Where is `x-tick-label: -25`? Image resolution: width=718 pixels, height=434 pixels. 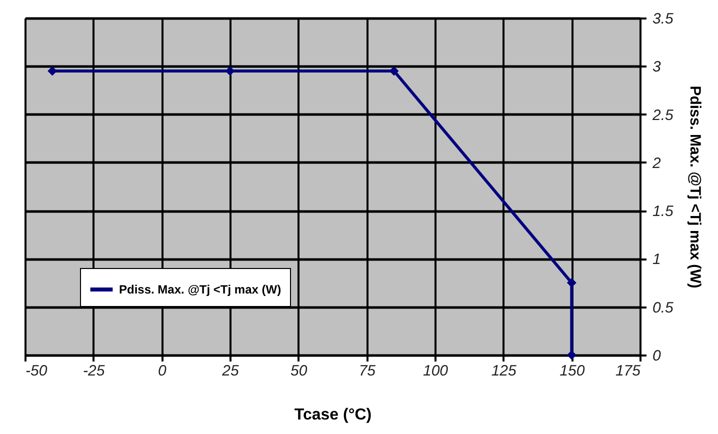
x-tick-label: -25 is located at coordinates (94, 371).